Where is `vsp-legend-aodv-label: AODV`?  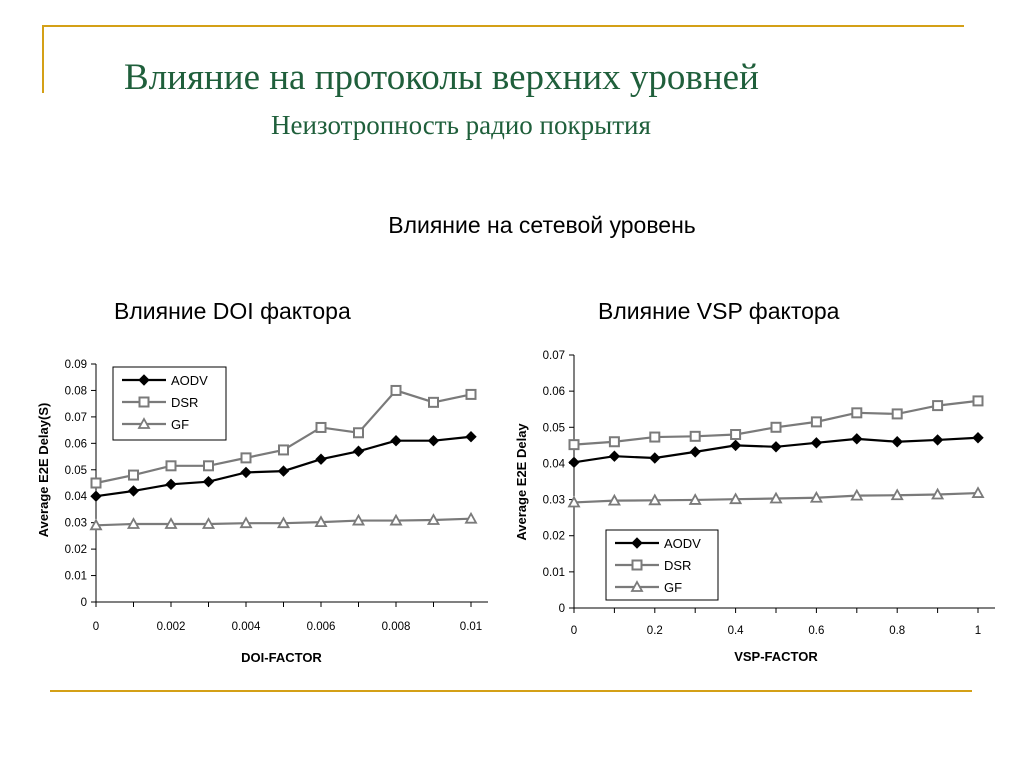
vsp-legend-aodv-label: AODV is located at coordinates (682, 543).